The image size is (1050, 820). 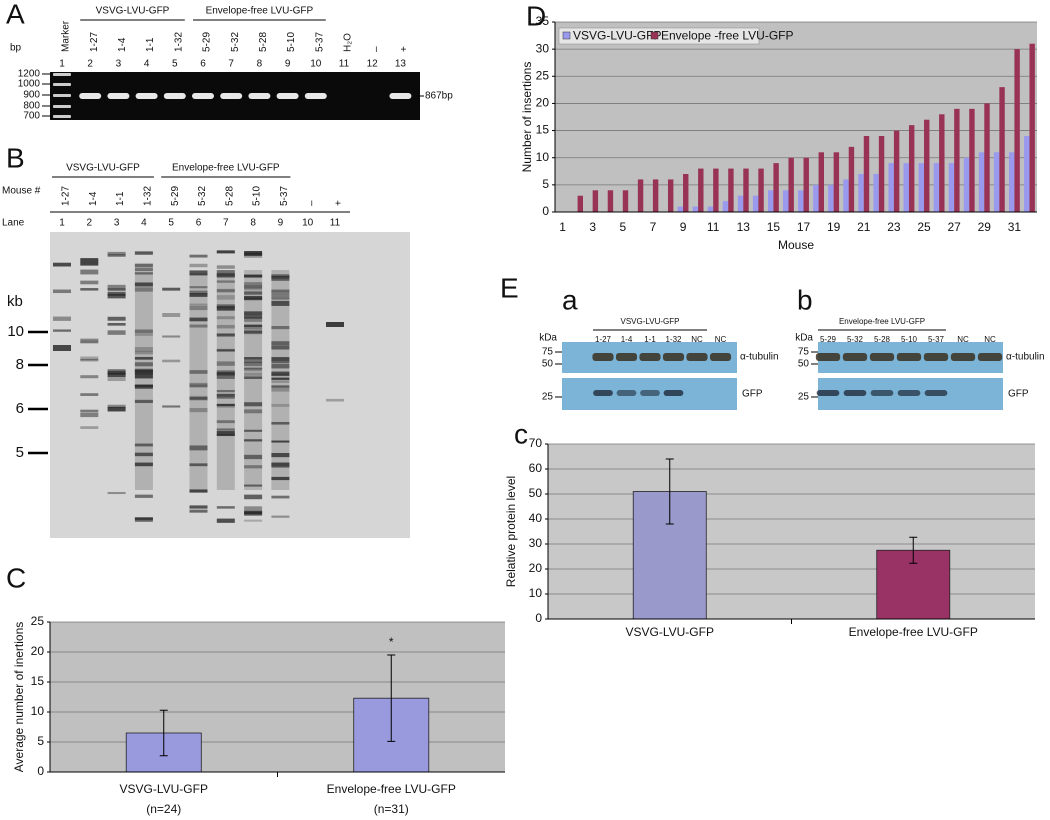 What do you see at coordinates (15, 14) in the screenshot?
I see `panel-label: A` at bounding box center [15, 14].